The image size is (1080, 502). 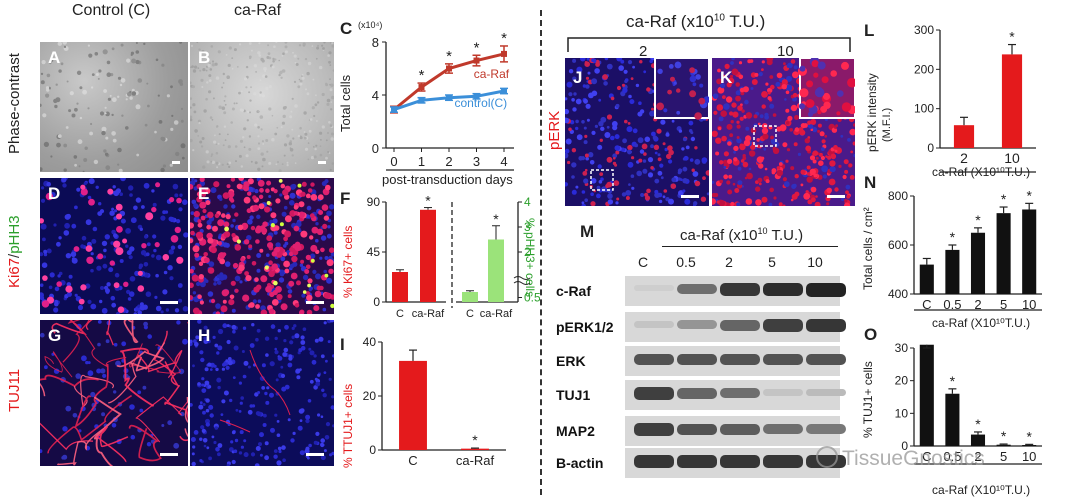 What do you see at coordinates (176, 162) in the screenshot?
I see `scale-bar-A` at bounding box center [176, 162].